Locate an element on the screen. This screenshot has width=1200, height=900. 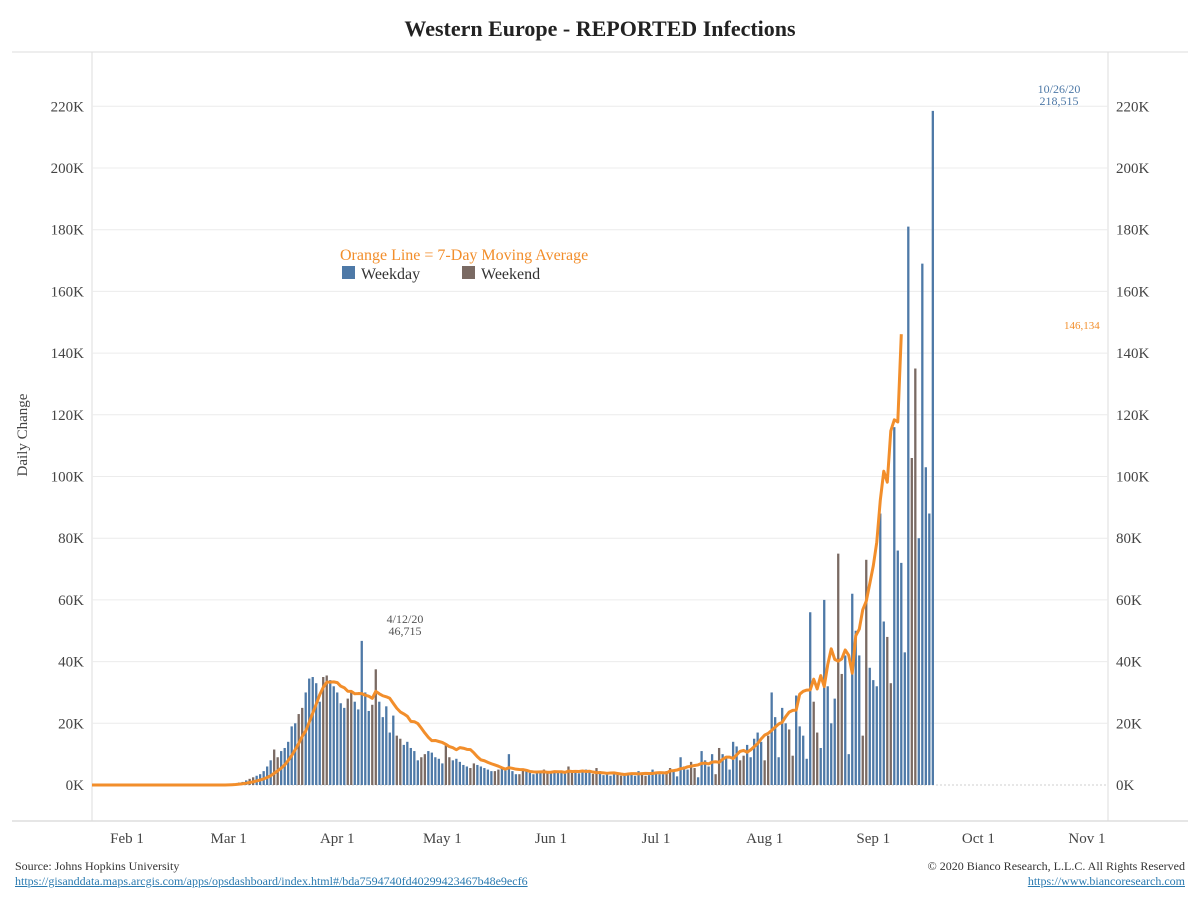
x-tick-label: Jun 1 is located at coordinates (551, 839).